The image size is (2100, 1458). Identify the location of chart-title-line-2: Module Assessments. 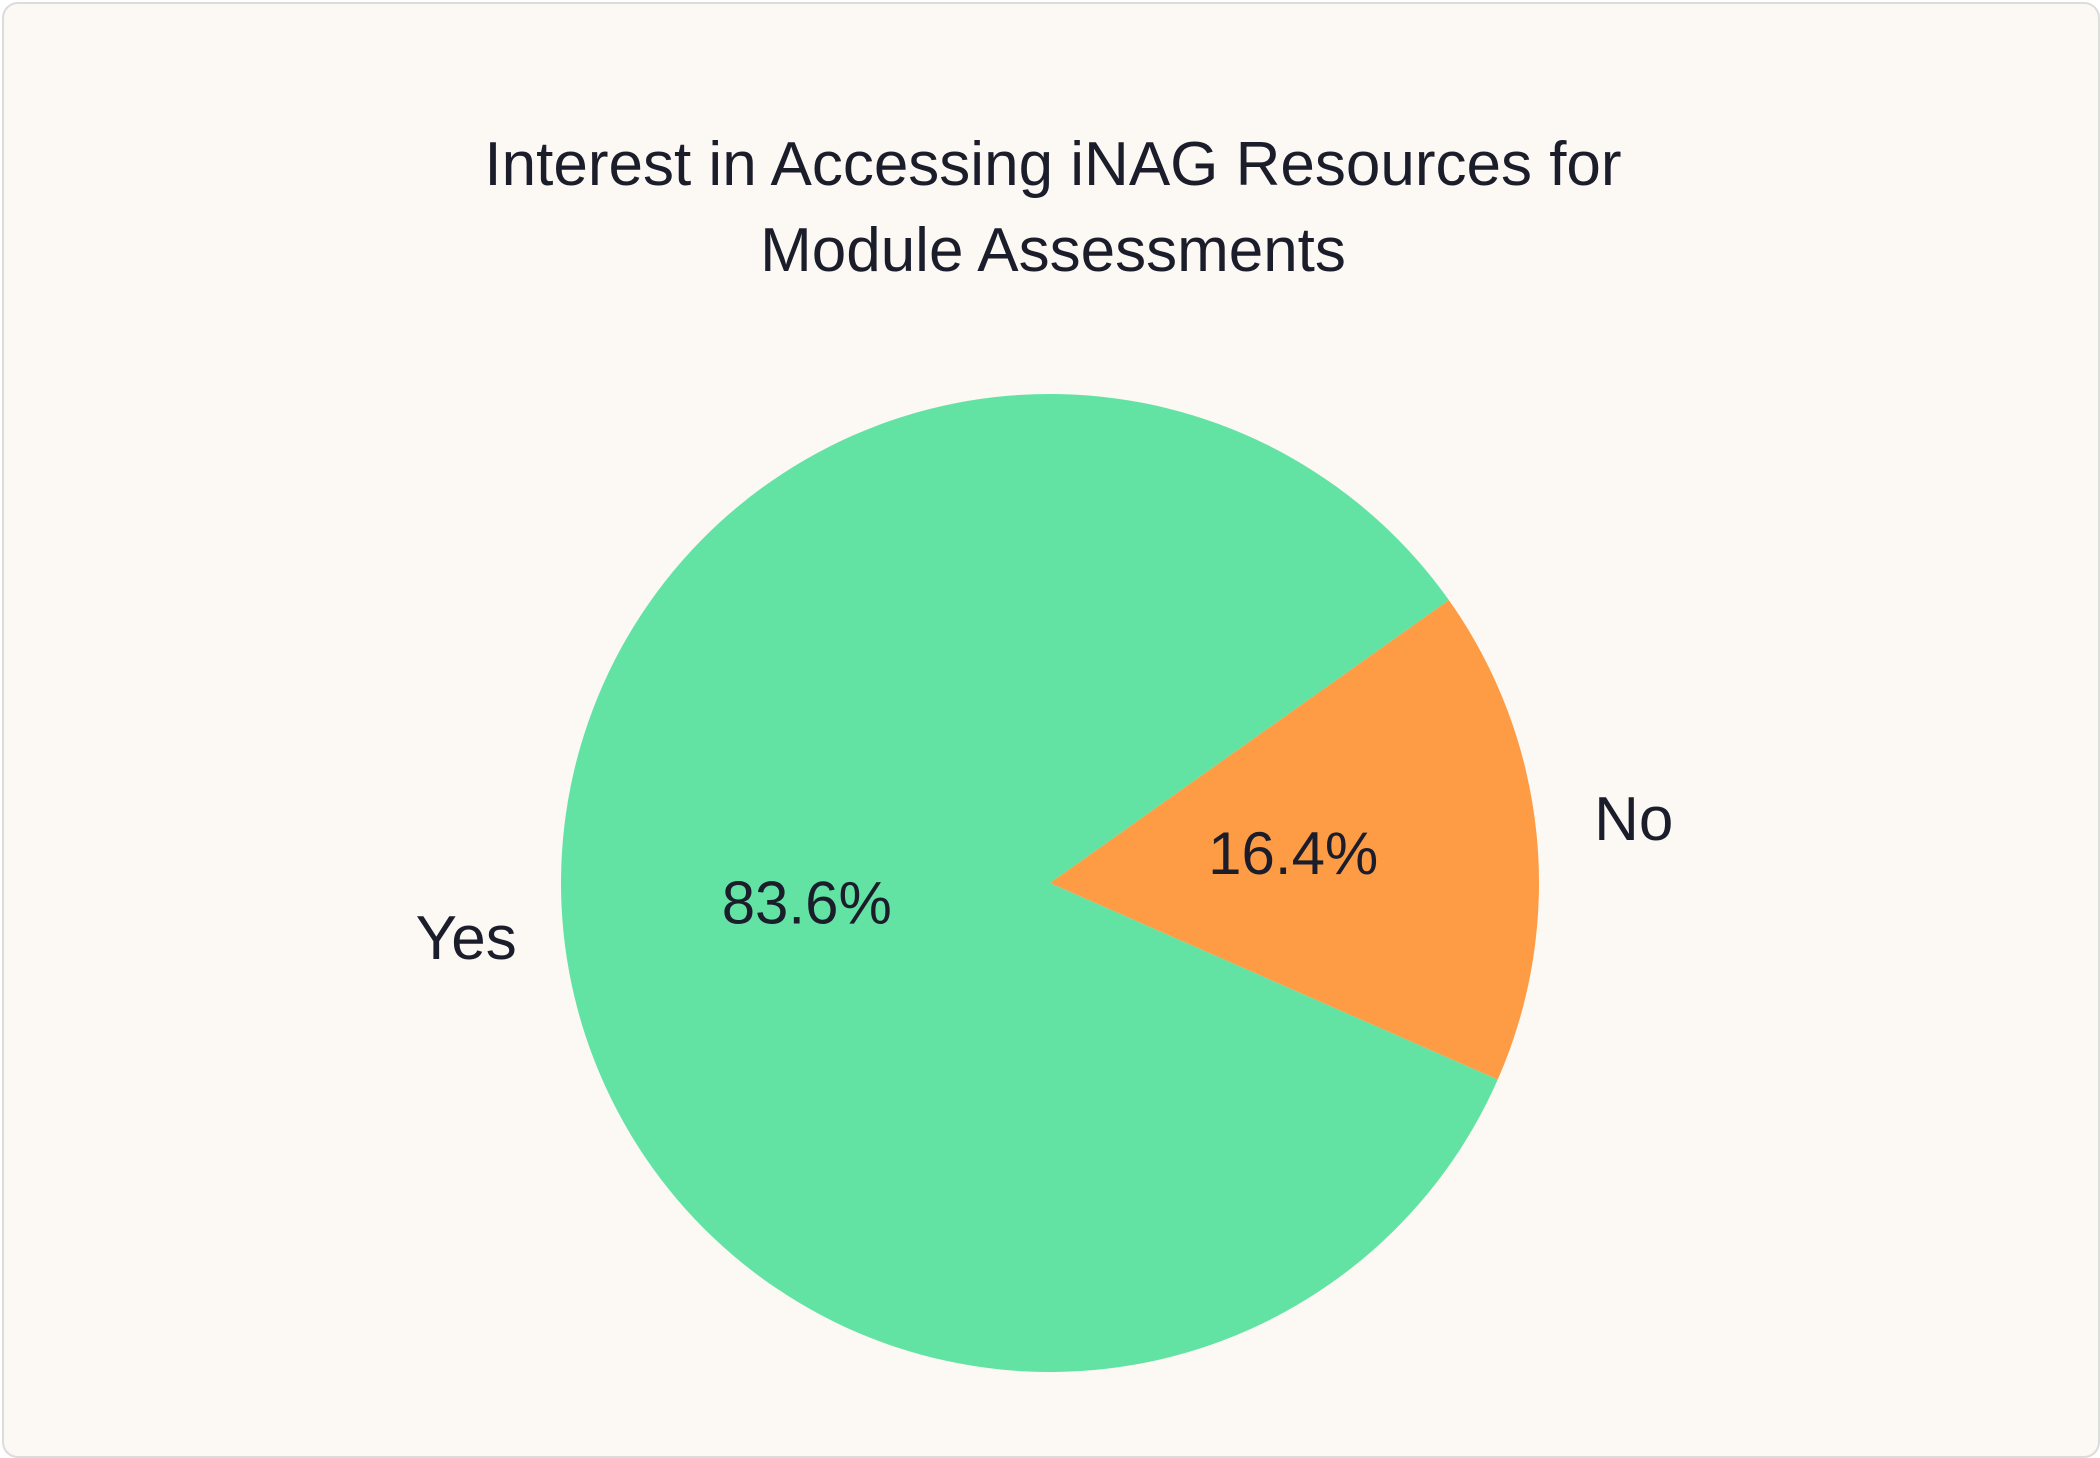
(1053, 250).